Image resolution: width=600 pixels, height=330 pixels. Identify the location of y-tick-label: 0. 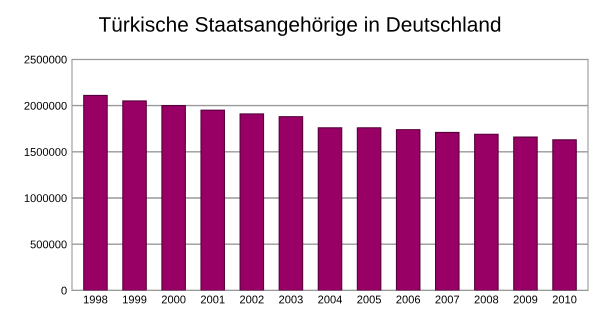
(64, 290).